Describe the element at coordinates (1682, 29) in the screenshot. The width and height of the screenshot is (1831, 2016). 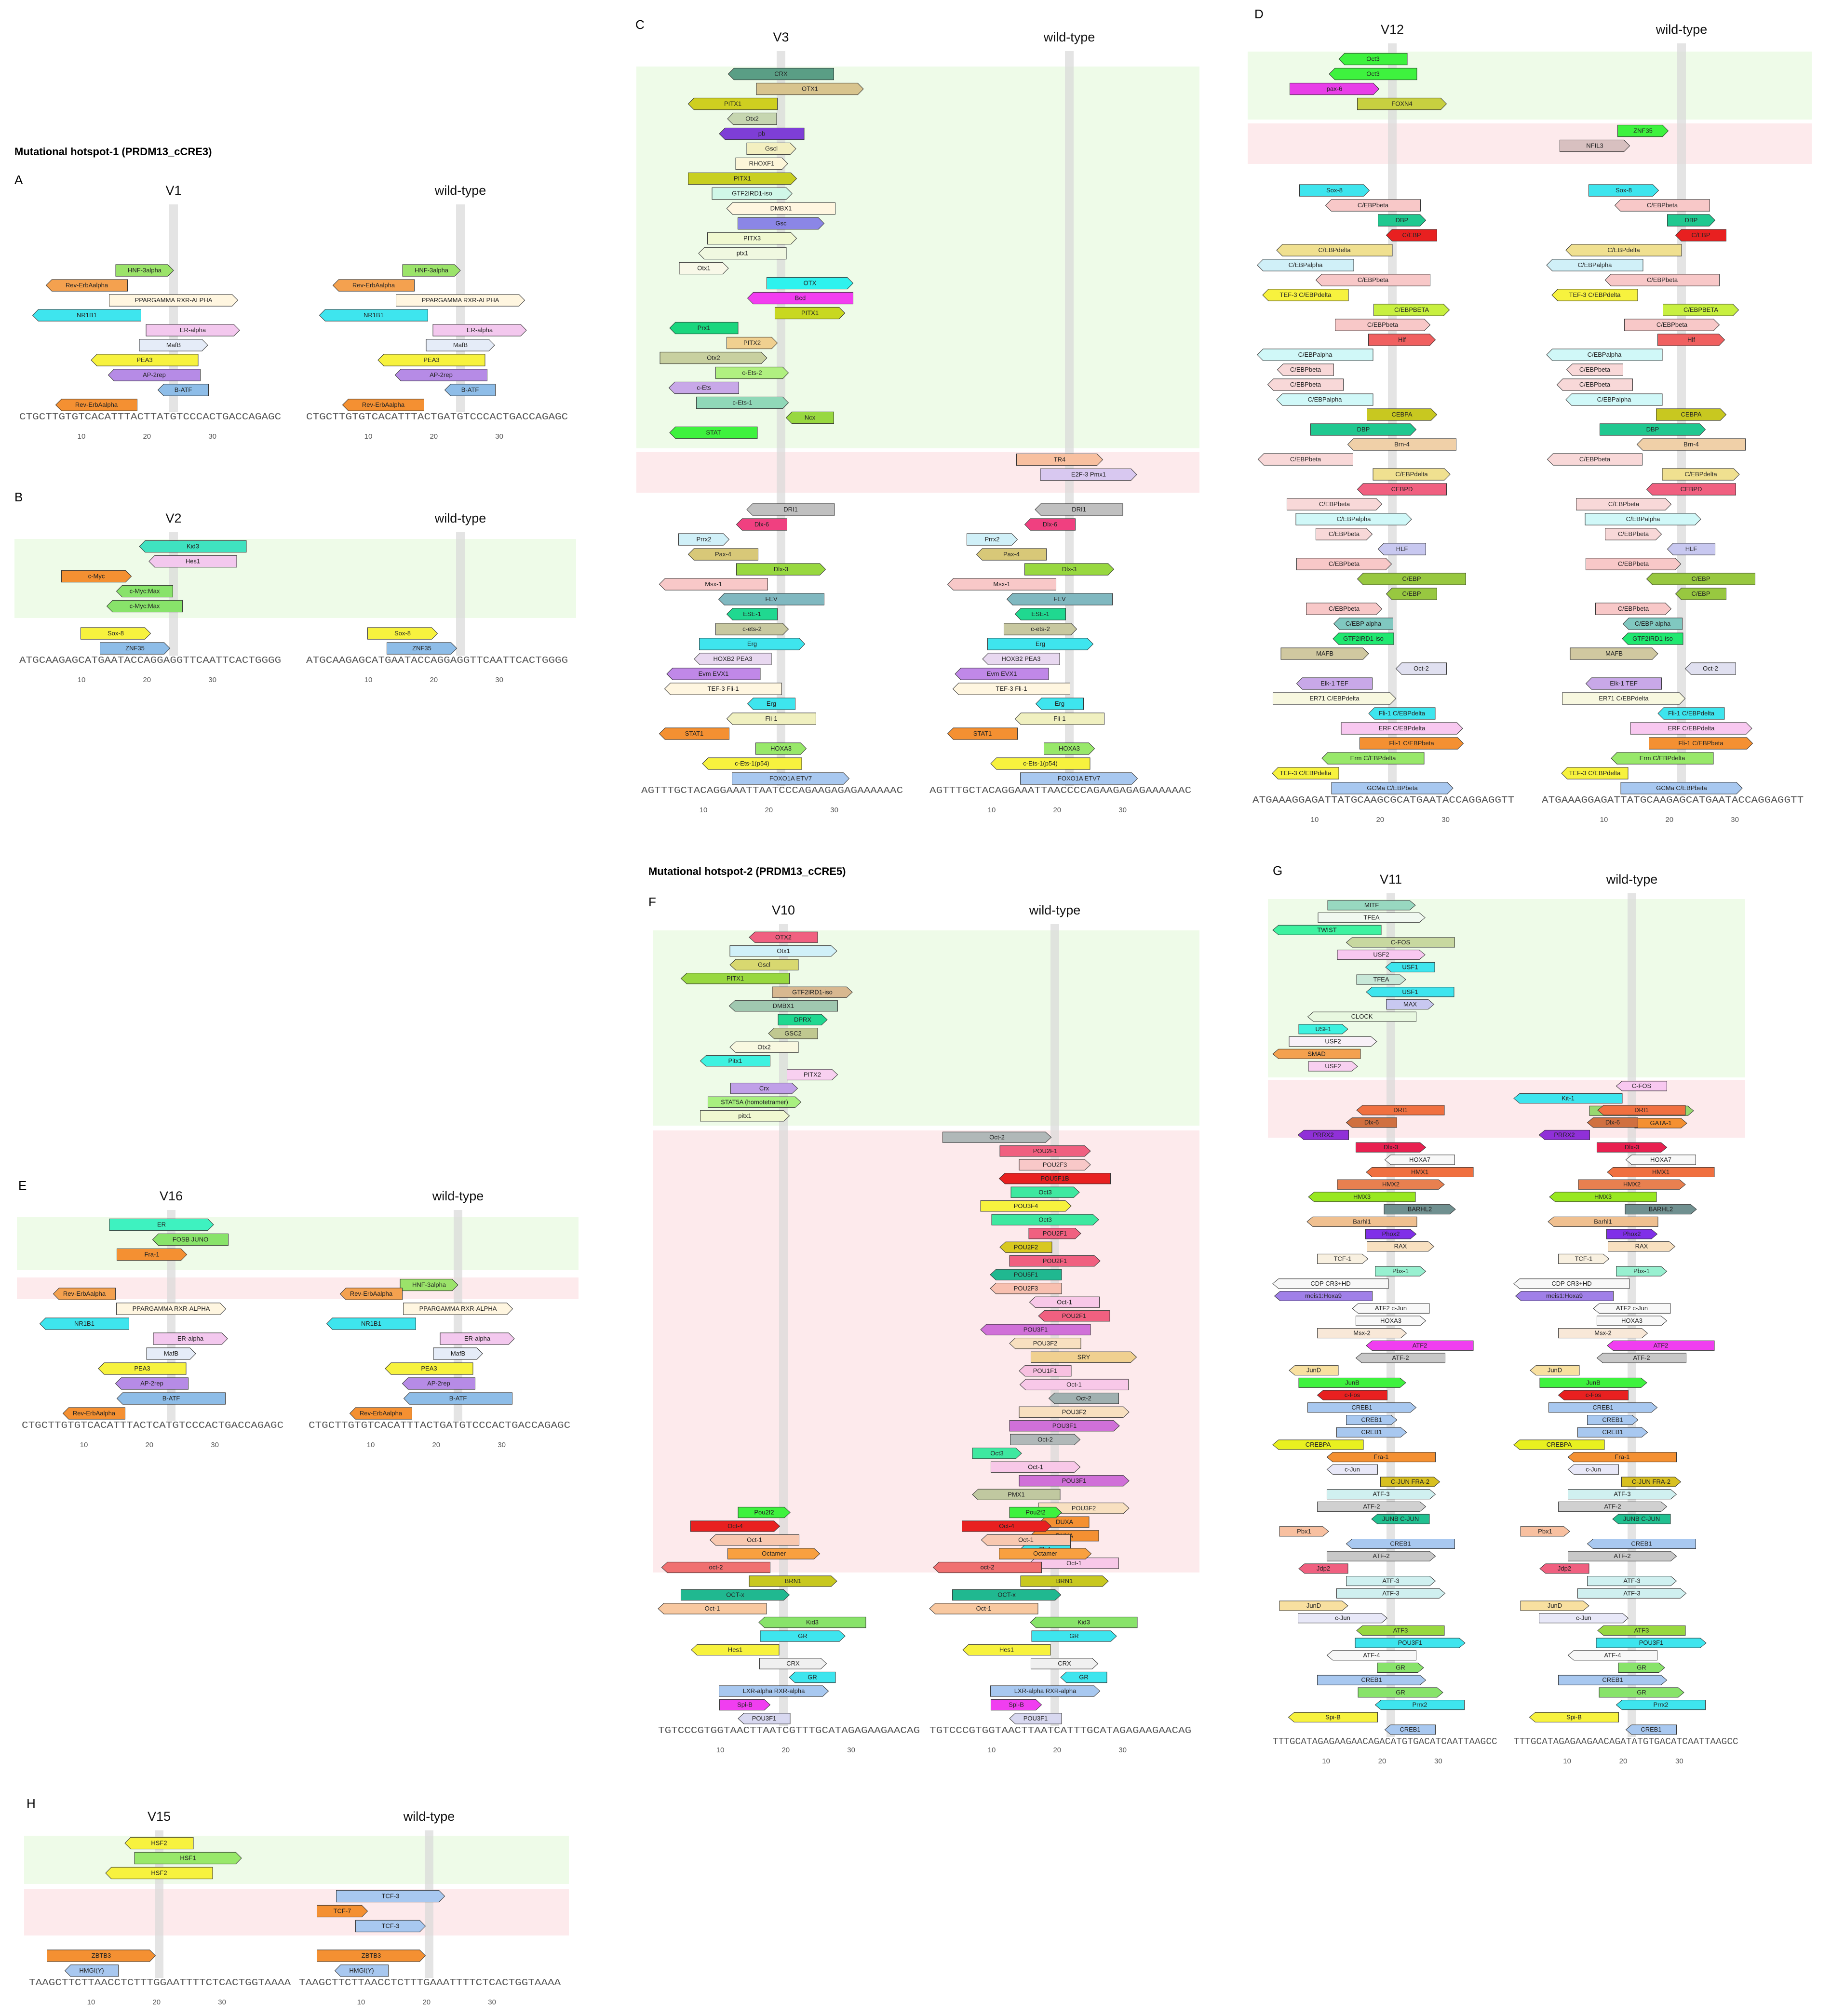
I see `panel-D-right-title: wild-type` at that location.